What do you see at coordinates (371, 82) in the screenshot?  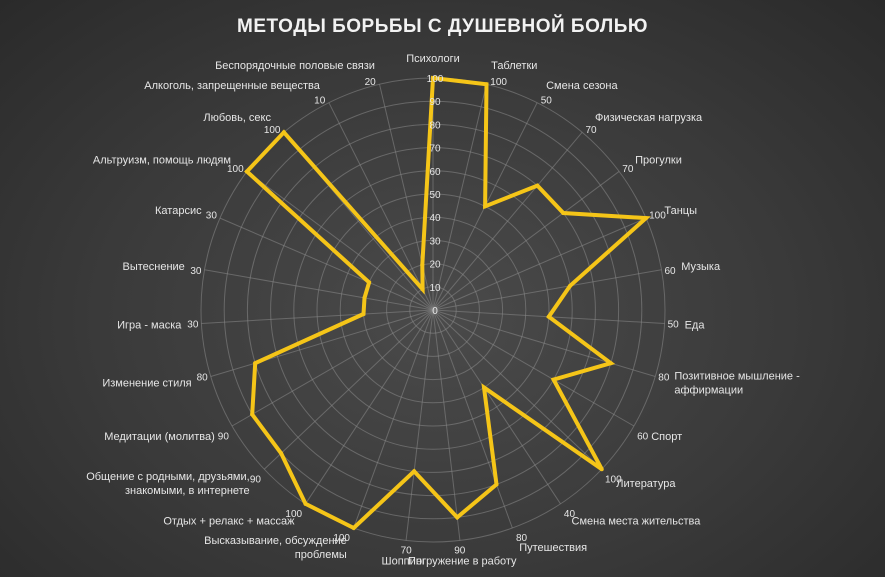 I see `value-label: 20` at bounding box center [371, 82].